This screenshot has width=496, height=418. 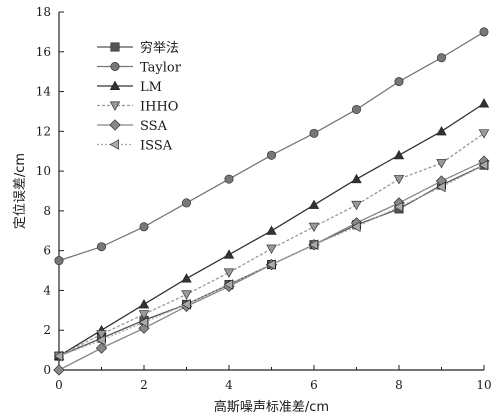 What do you see at coordinates (47, 290) in the screenshot?
I see `y-tick-label: 4` at bounding box center [47, 290].